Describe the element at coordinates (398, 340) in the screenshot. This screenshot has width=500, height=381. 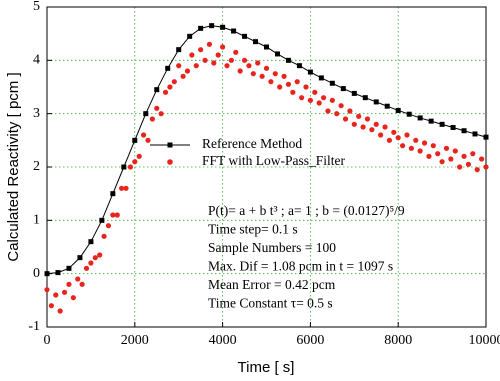
I see `x-tick-label: 8000` at that location.